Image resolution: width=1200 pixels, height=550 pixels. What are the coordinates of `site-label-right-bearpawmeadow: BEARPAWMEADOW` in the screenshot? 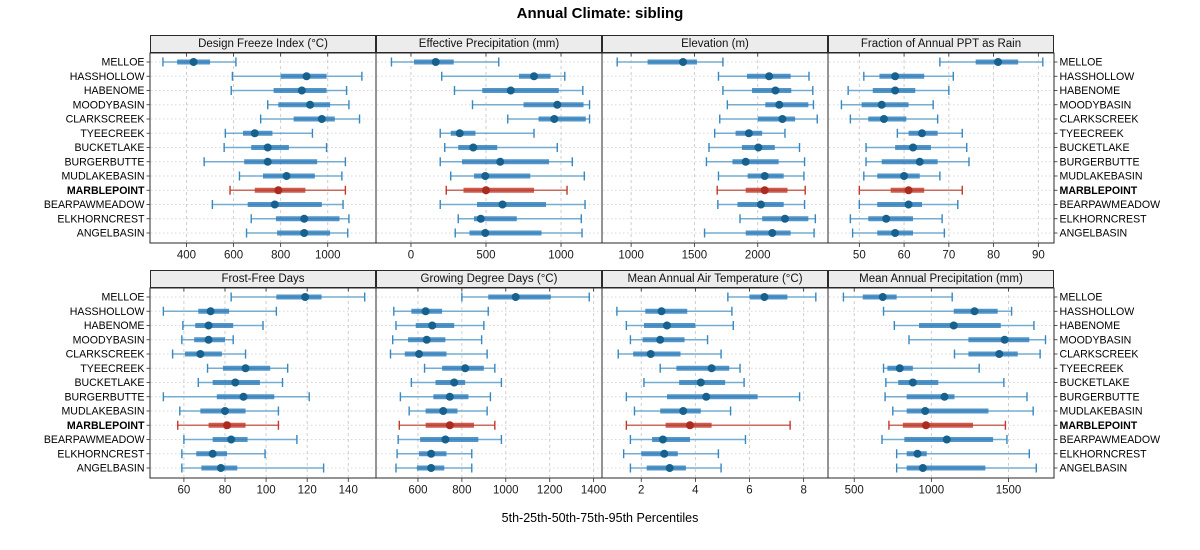 It's located at (1110, 205).